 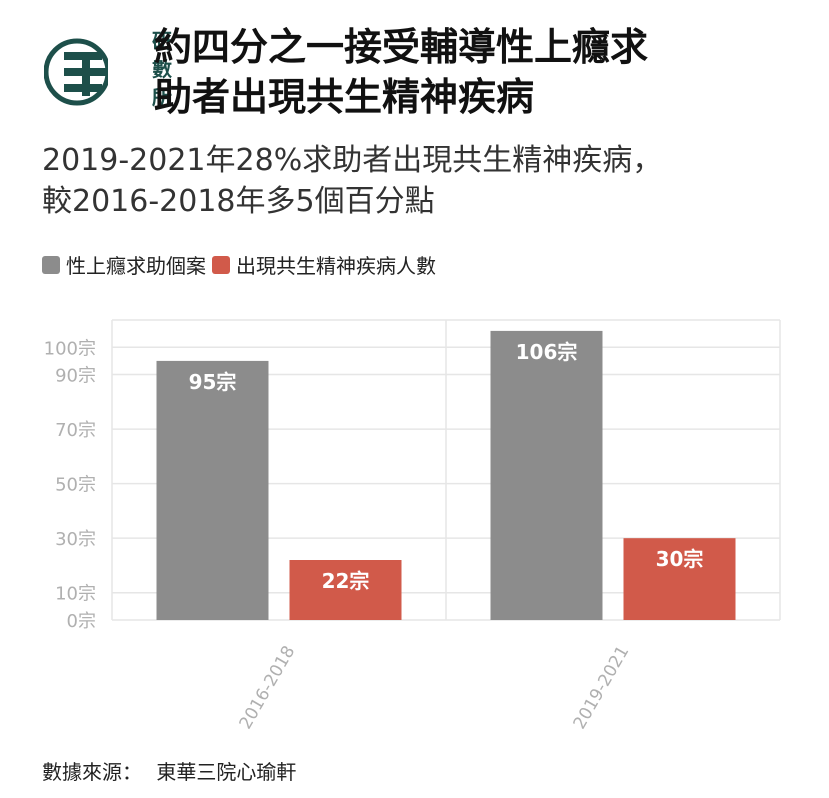 What do you see at coordinates (75, 376) in the screenshot?
I see `y-tick-label-5: 90宗` at bounding box center [75, 376].